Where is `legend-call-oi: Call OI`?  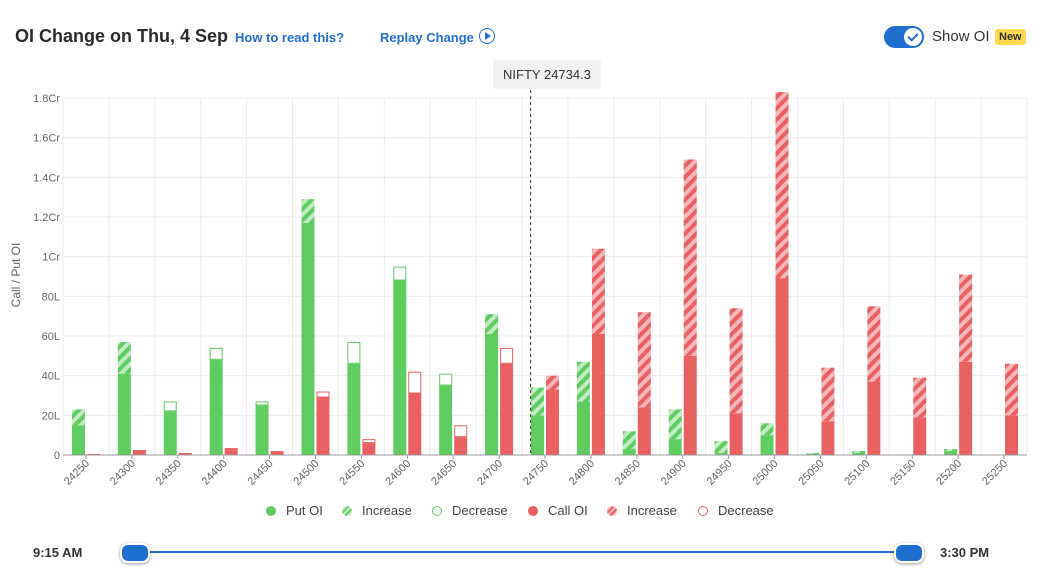
legend-call-oi: Call OI is located at coordinates (558, 510).